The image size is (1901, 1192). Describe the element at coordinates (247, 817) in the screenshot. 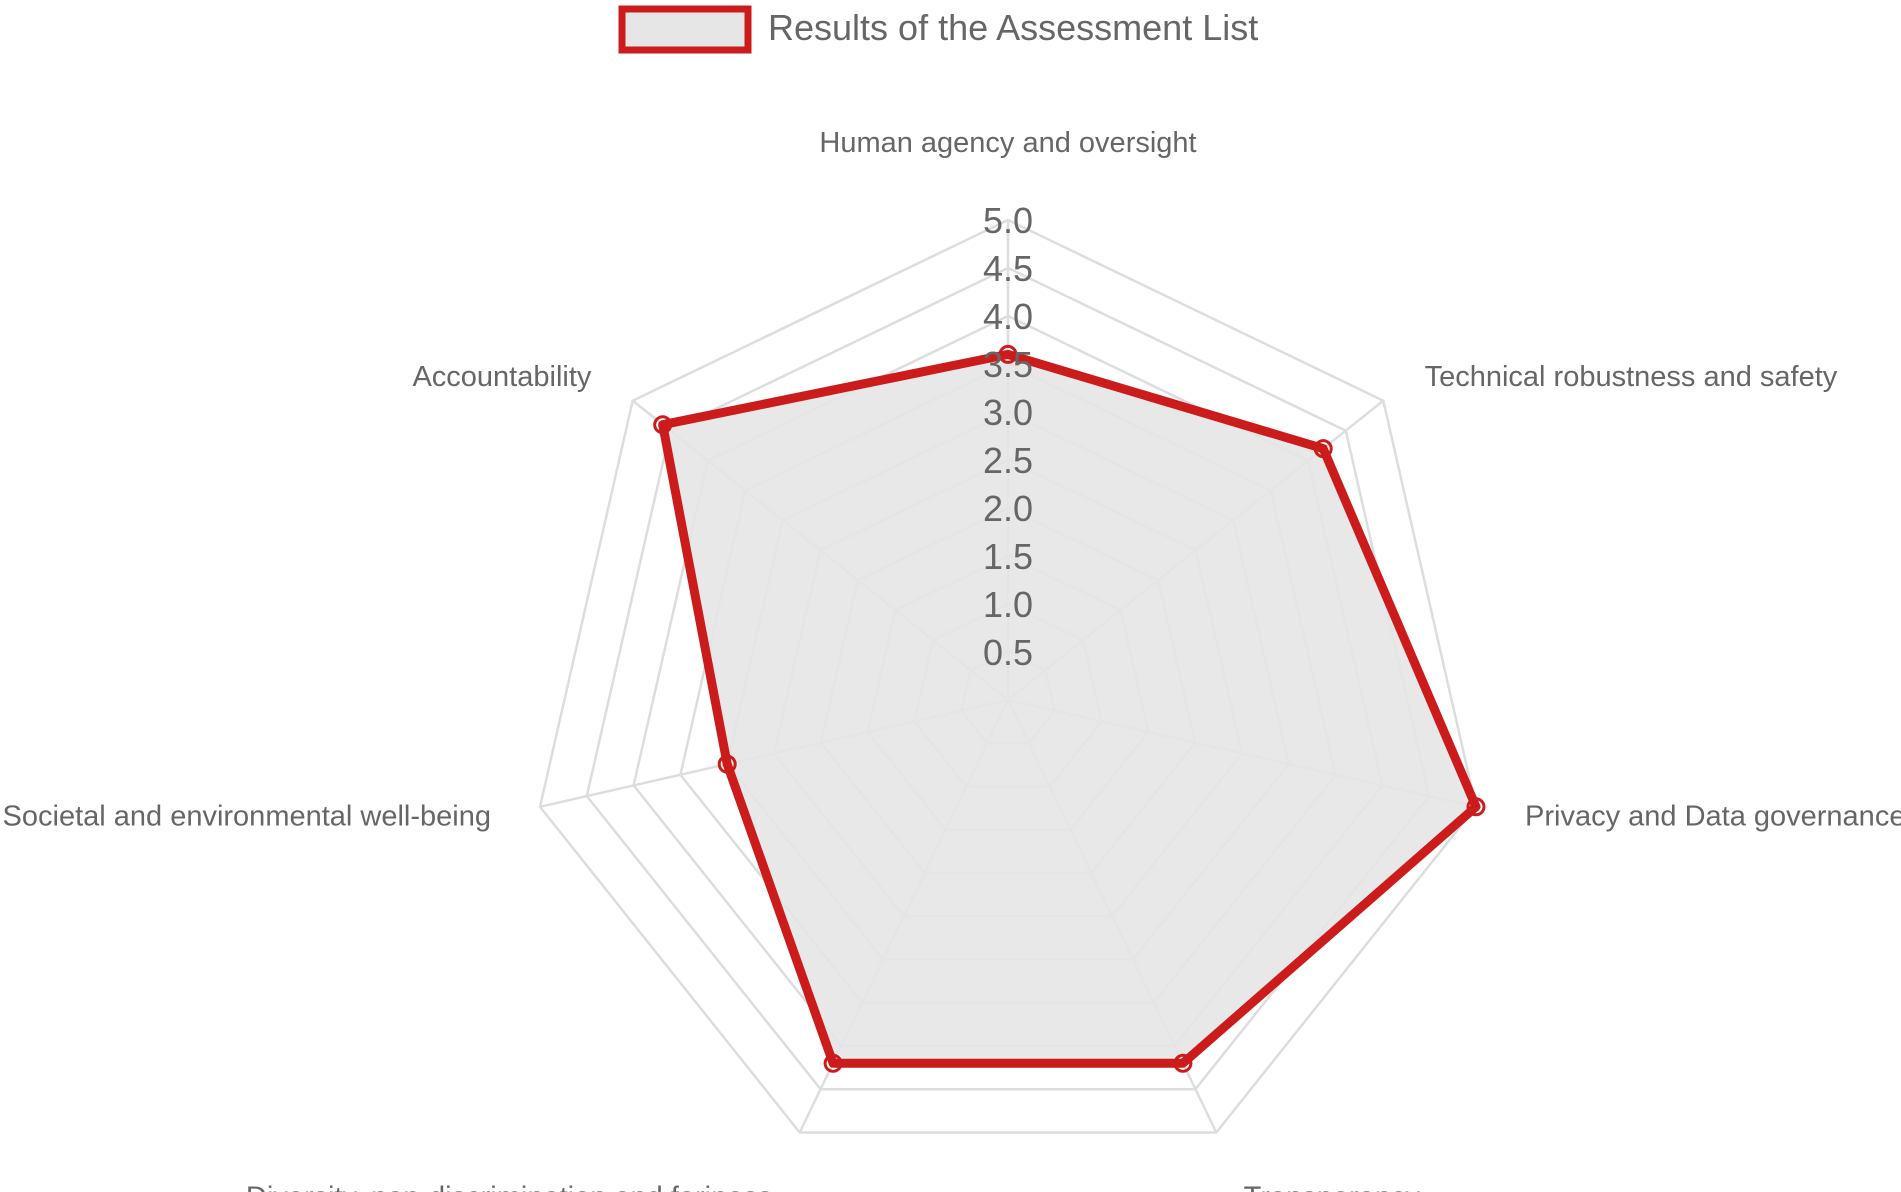

I see `axis-label-6: Societal and environmental well-being` at that location.